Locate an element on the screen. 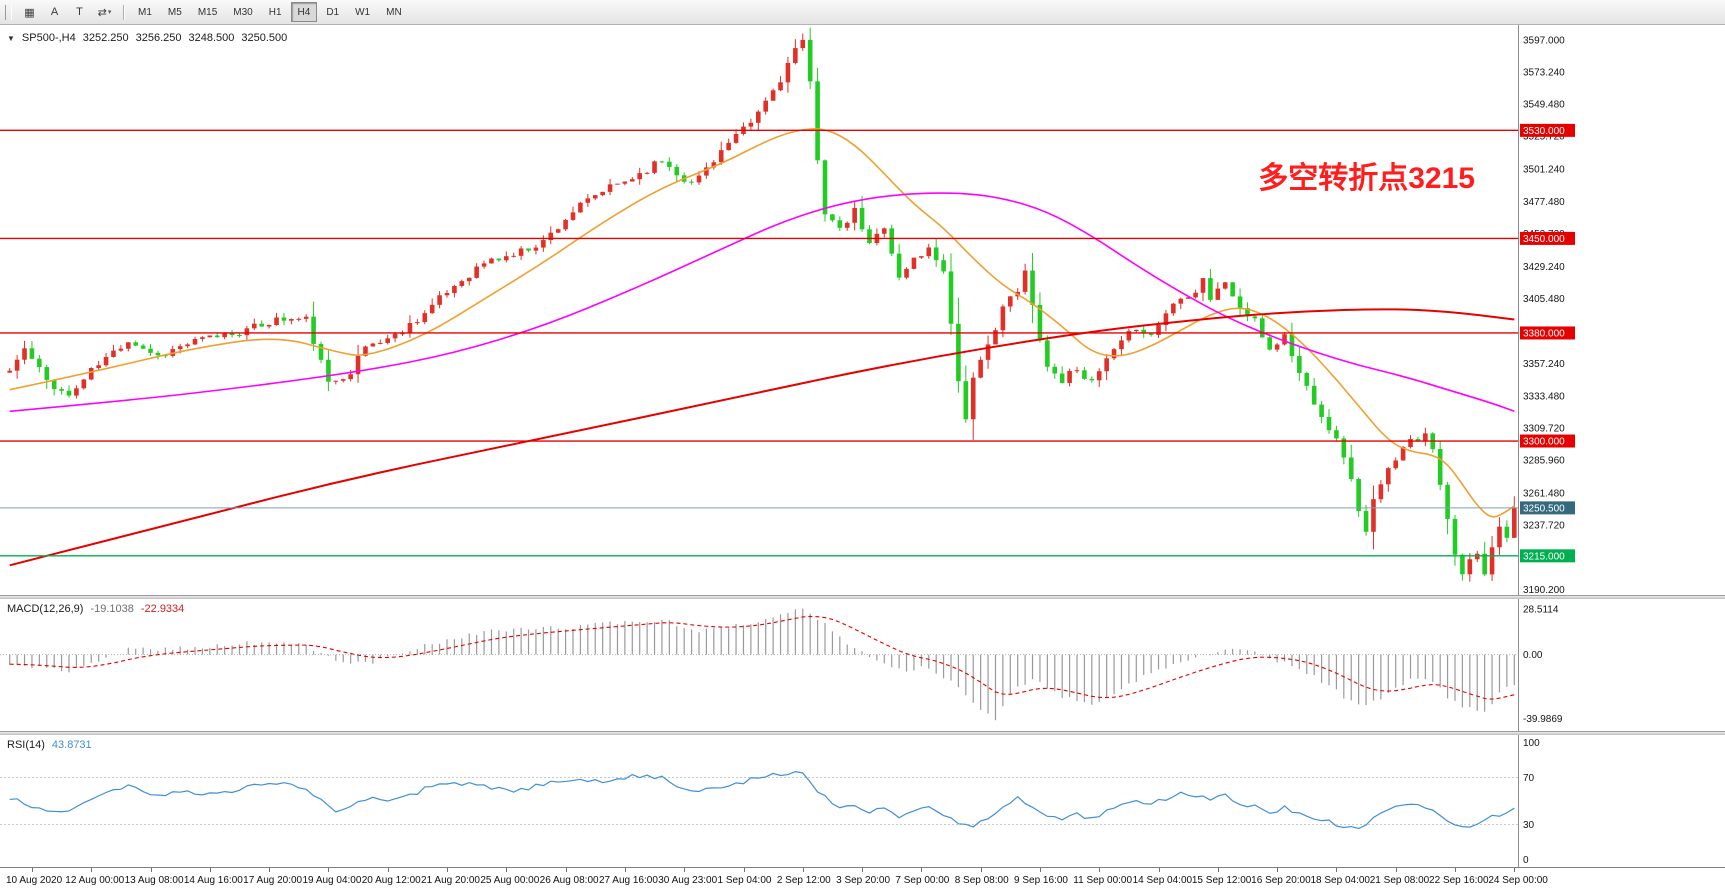 The image size is (1725, 896). symbol-timeframe-label: SP500-,H4 is located at coordinates (48, 38).